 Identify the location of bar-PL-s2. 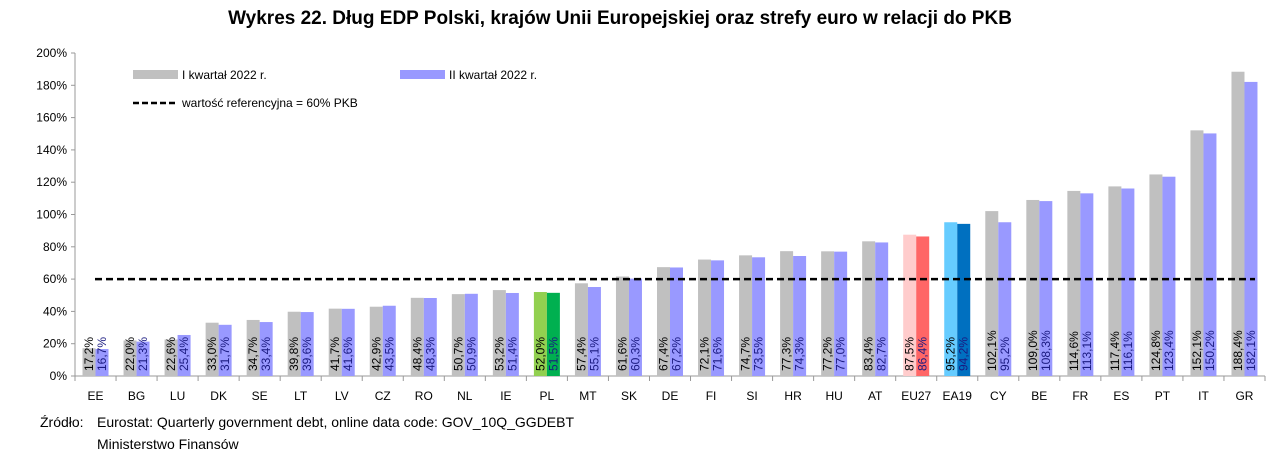
(553, 334).